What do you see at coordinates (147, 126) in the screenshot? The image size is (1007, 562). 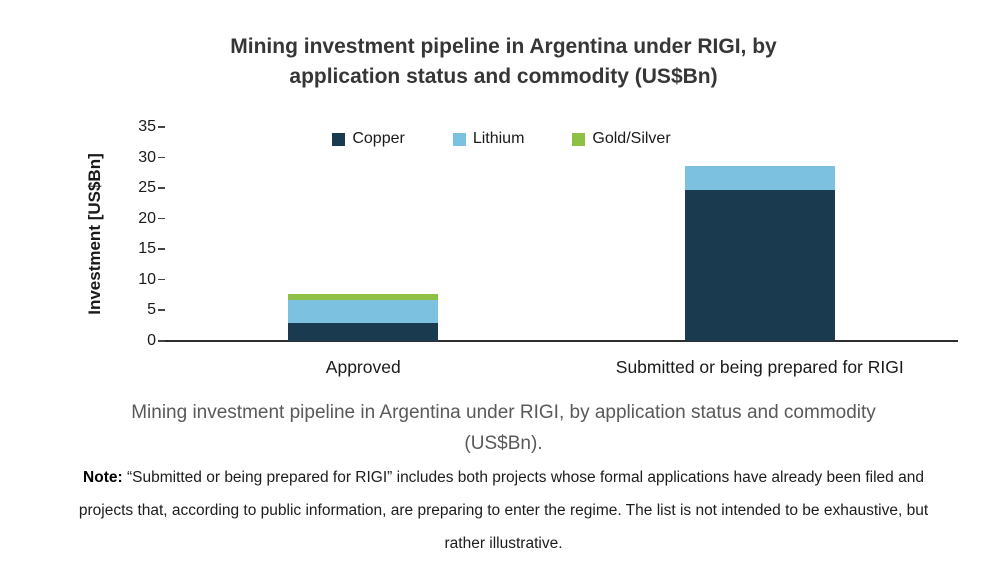 I see `y-tick-label-35: 35` at bounding box center [147, 126].